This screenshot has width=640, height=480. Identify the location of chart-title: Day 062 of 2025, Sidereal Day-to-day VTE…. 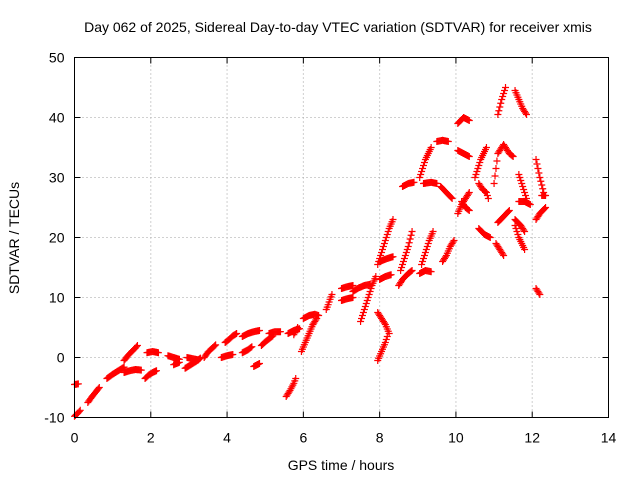
(338, 27).